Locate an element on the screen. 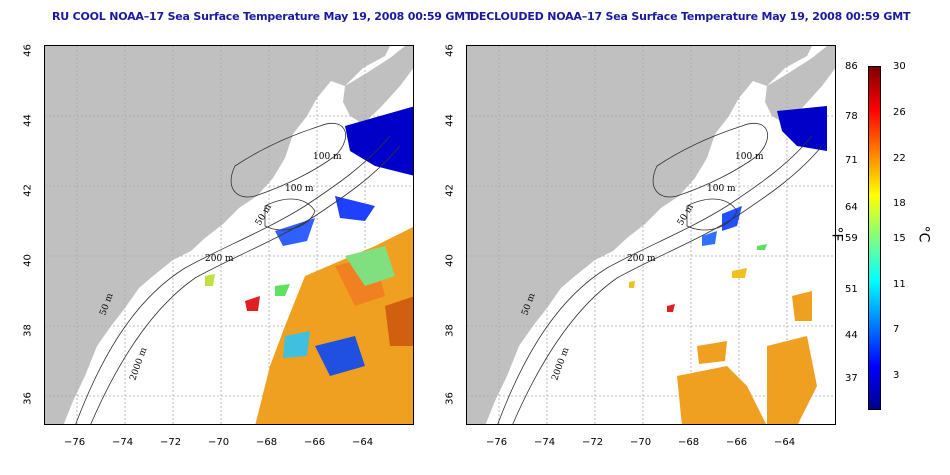  celsius-tick: 3 is located at coordinates (896, 375).